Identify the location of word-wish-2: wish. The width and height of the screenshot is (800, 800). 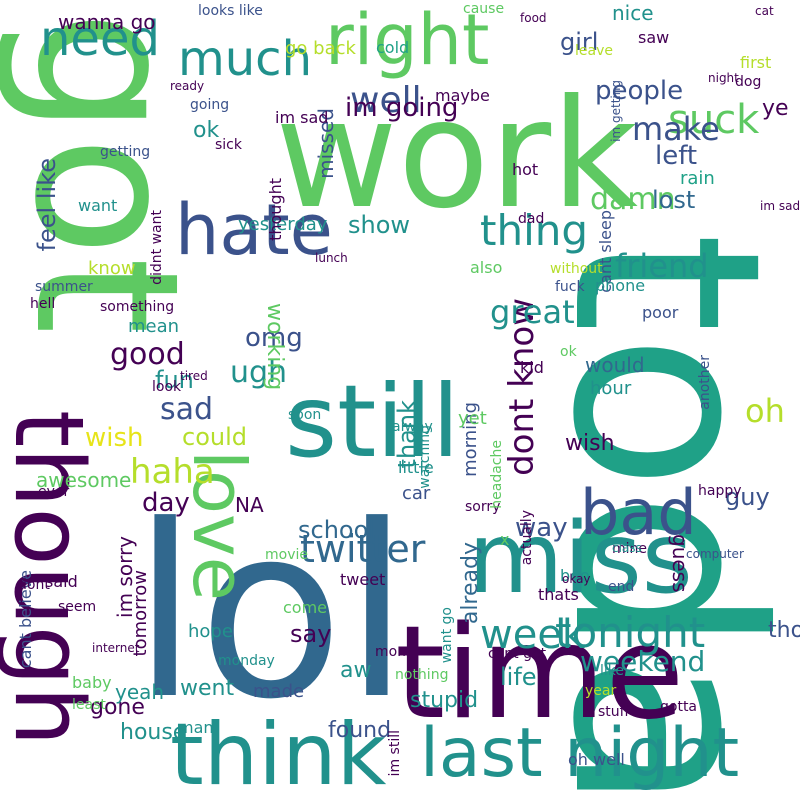
(590, 443).